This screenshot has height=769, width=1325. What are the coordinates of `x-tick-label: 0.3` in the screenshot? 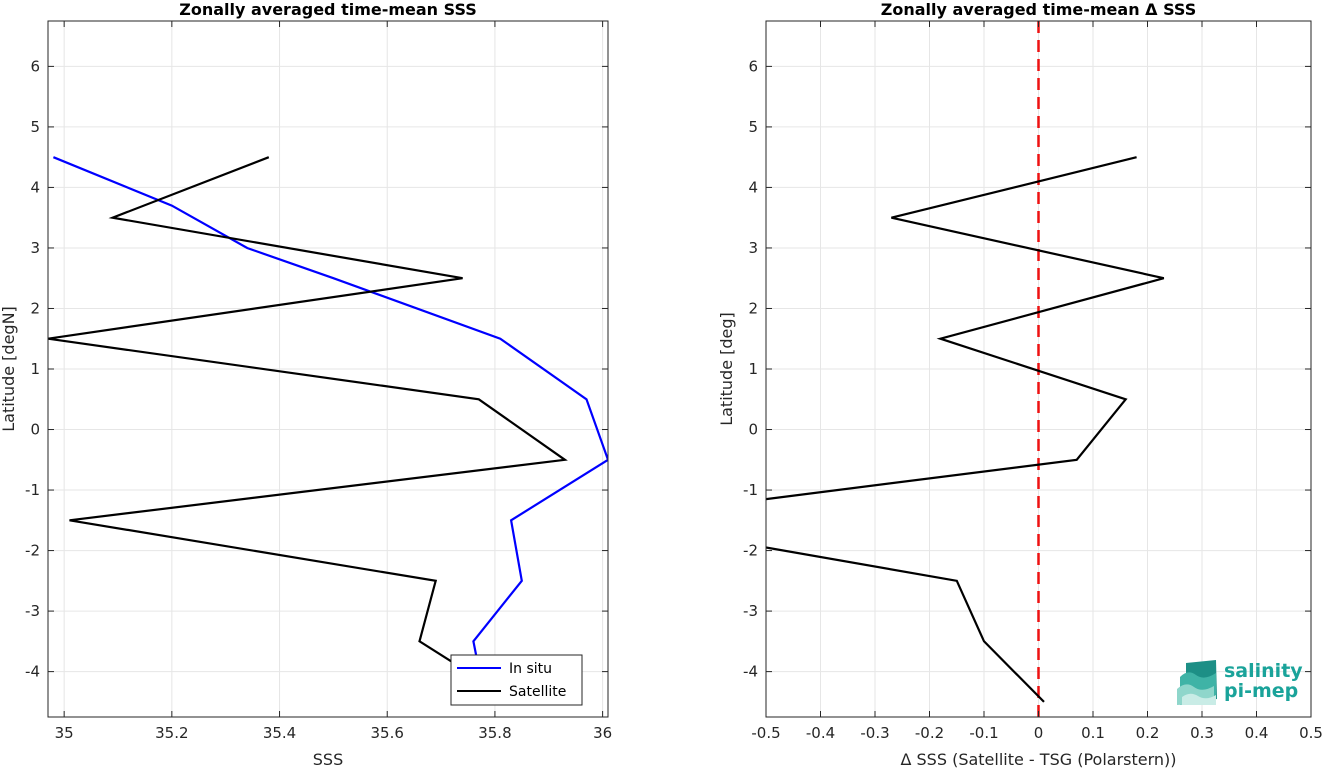 It's located at (1202, 733).